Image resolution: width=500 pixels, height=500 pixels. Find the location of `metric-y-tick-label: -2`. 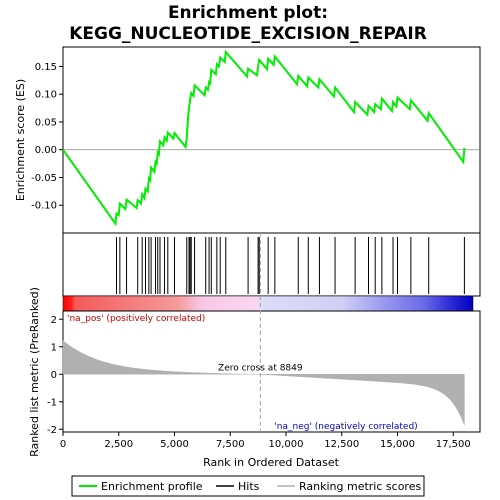

metric-y-tick-label: -2 is located at coordinates (52, 430).